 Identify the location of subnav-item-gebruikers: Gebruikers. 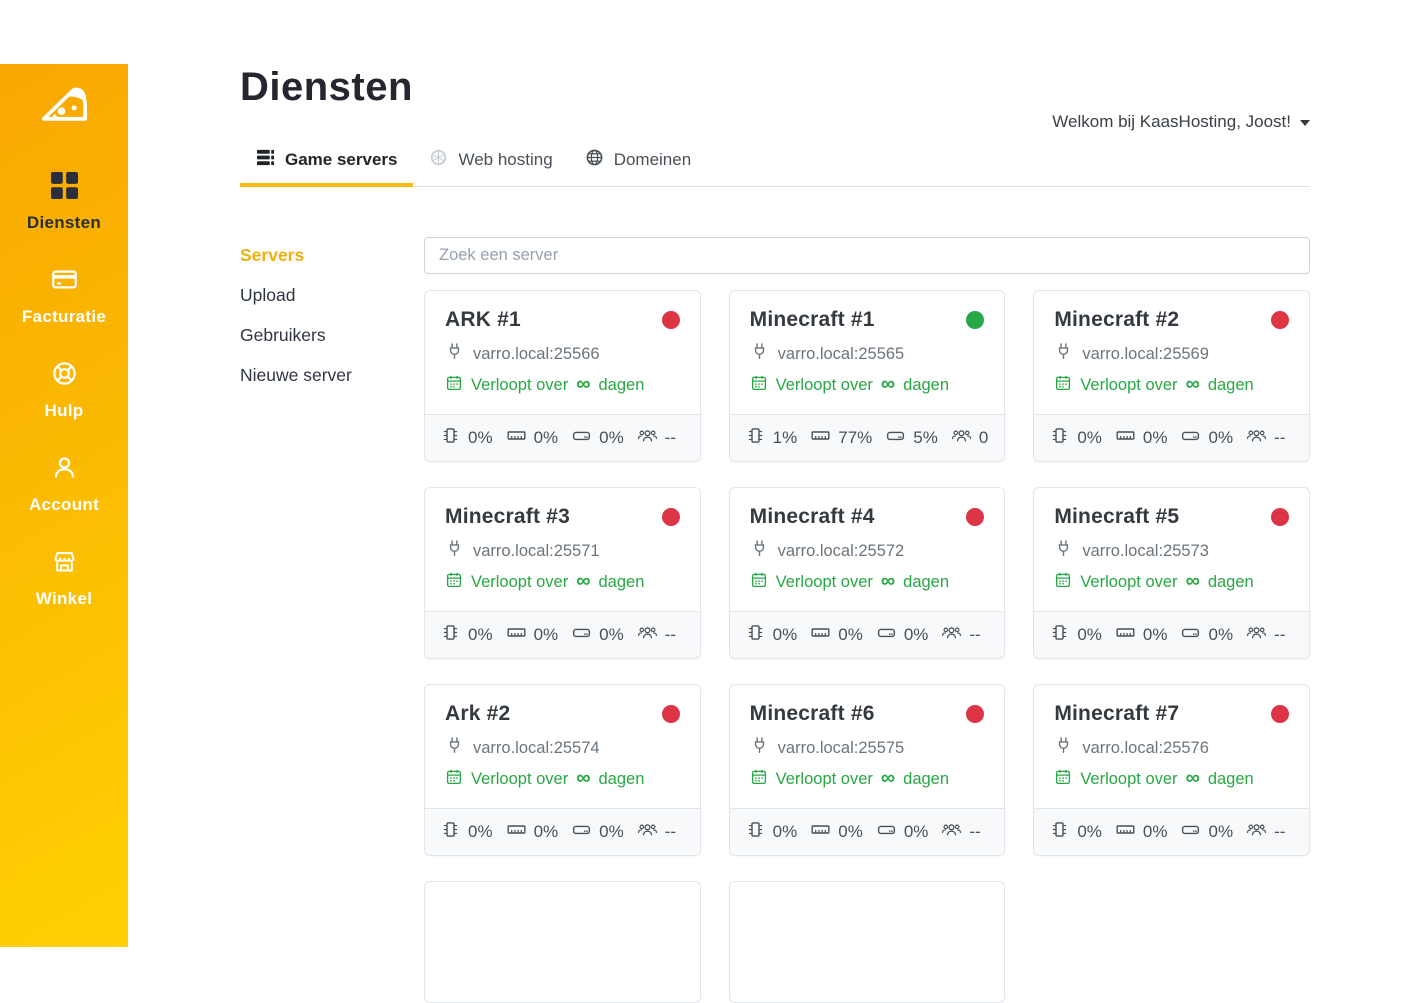
(283, 335).